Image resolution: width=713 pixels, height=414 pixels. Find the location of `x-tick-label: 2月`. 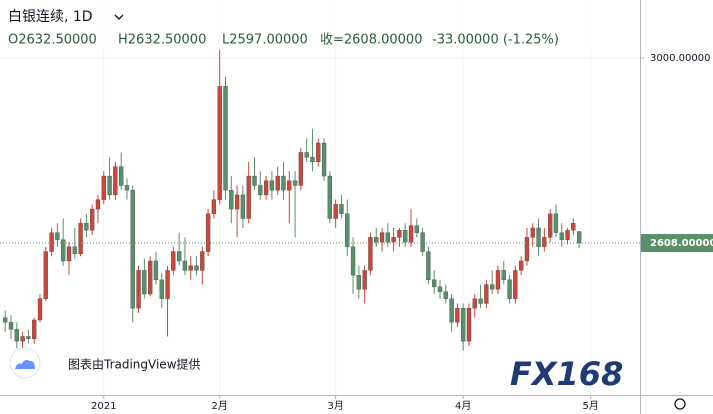

x-tick-label: 2月 is located at coordinates (220, 406).